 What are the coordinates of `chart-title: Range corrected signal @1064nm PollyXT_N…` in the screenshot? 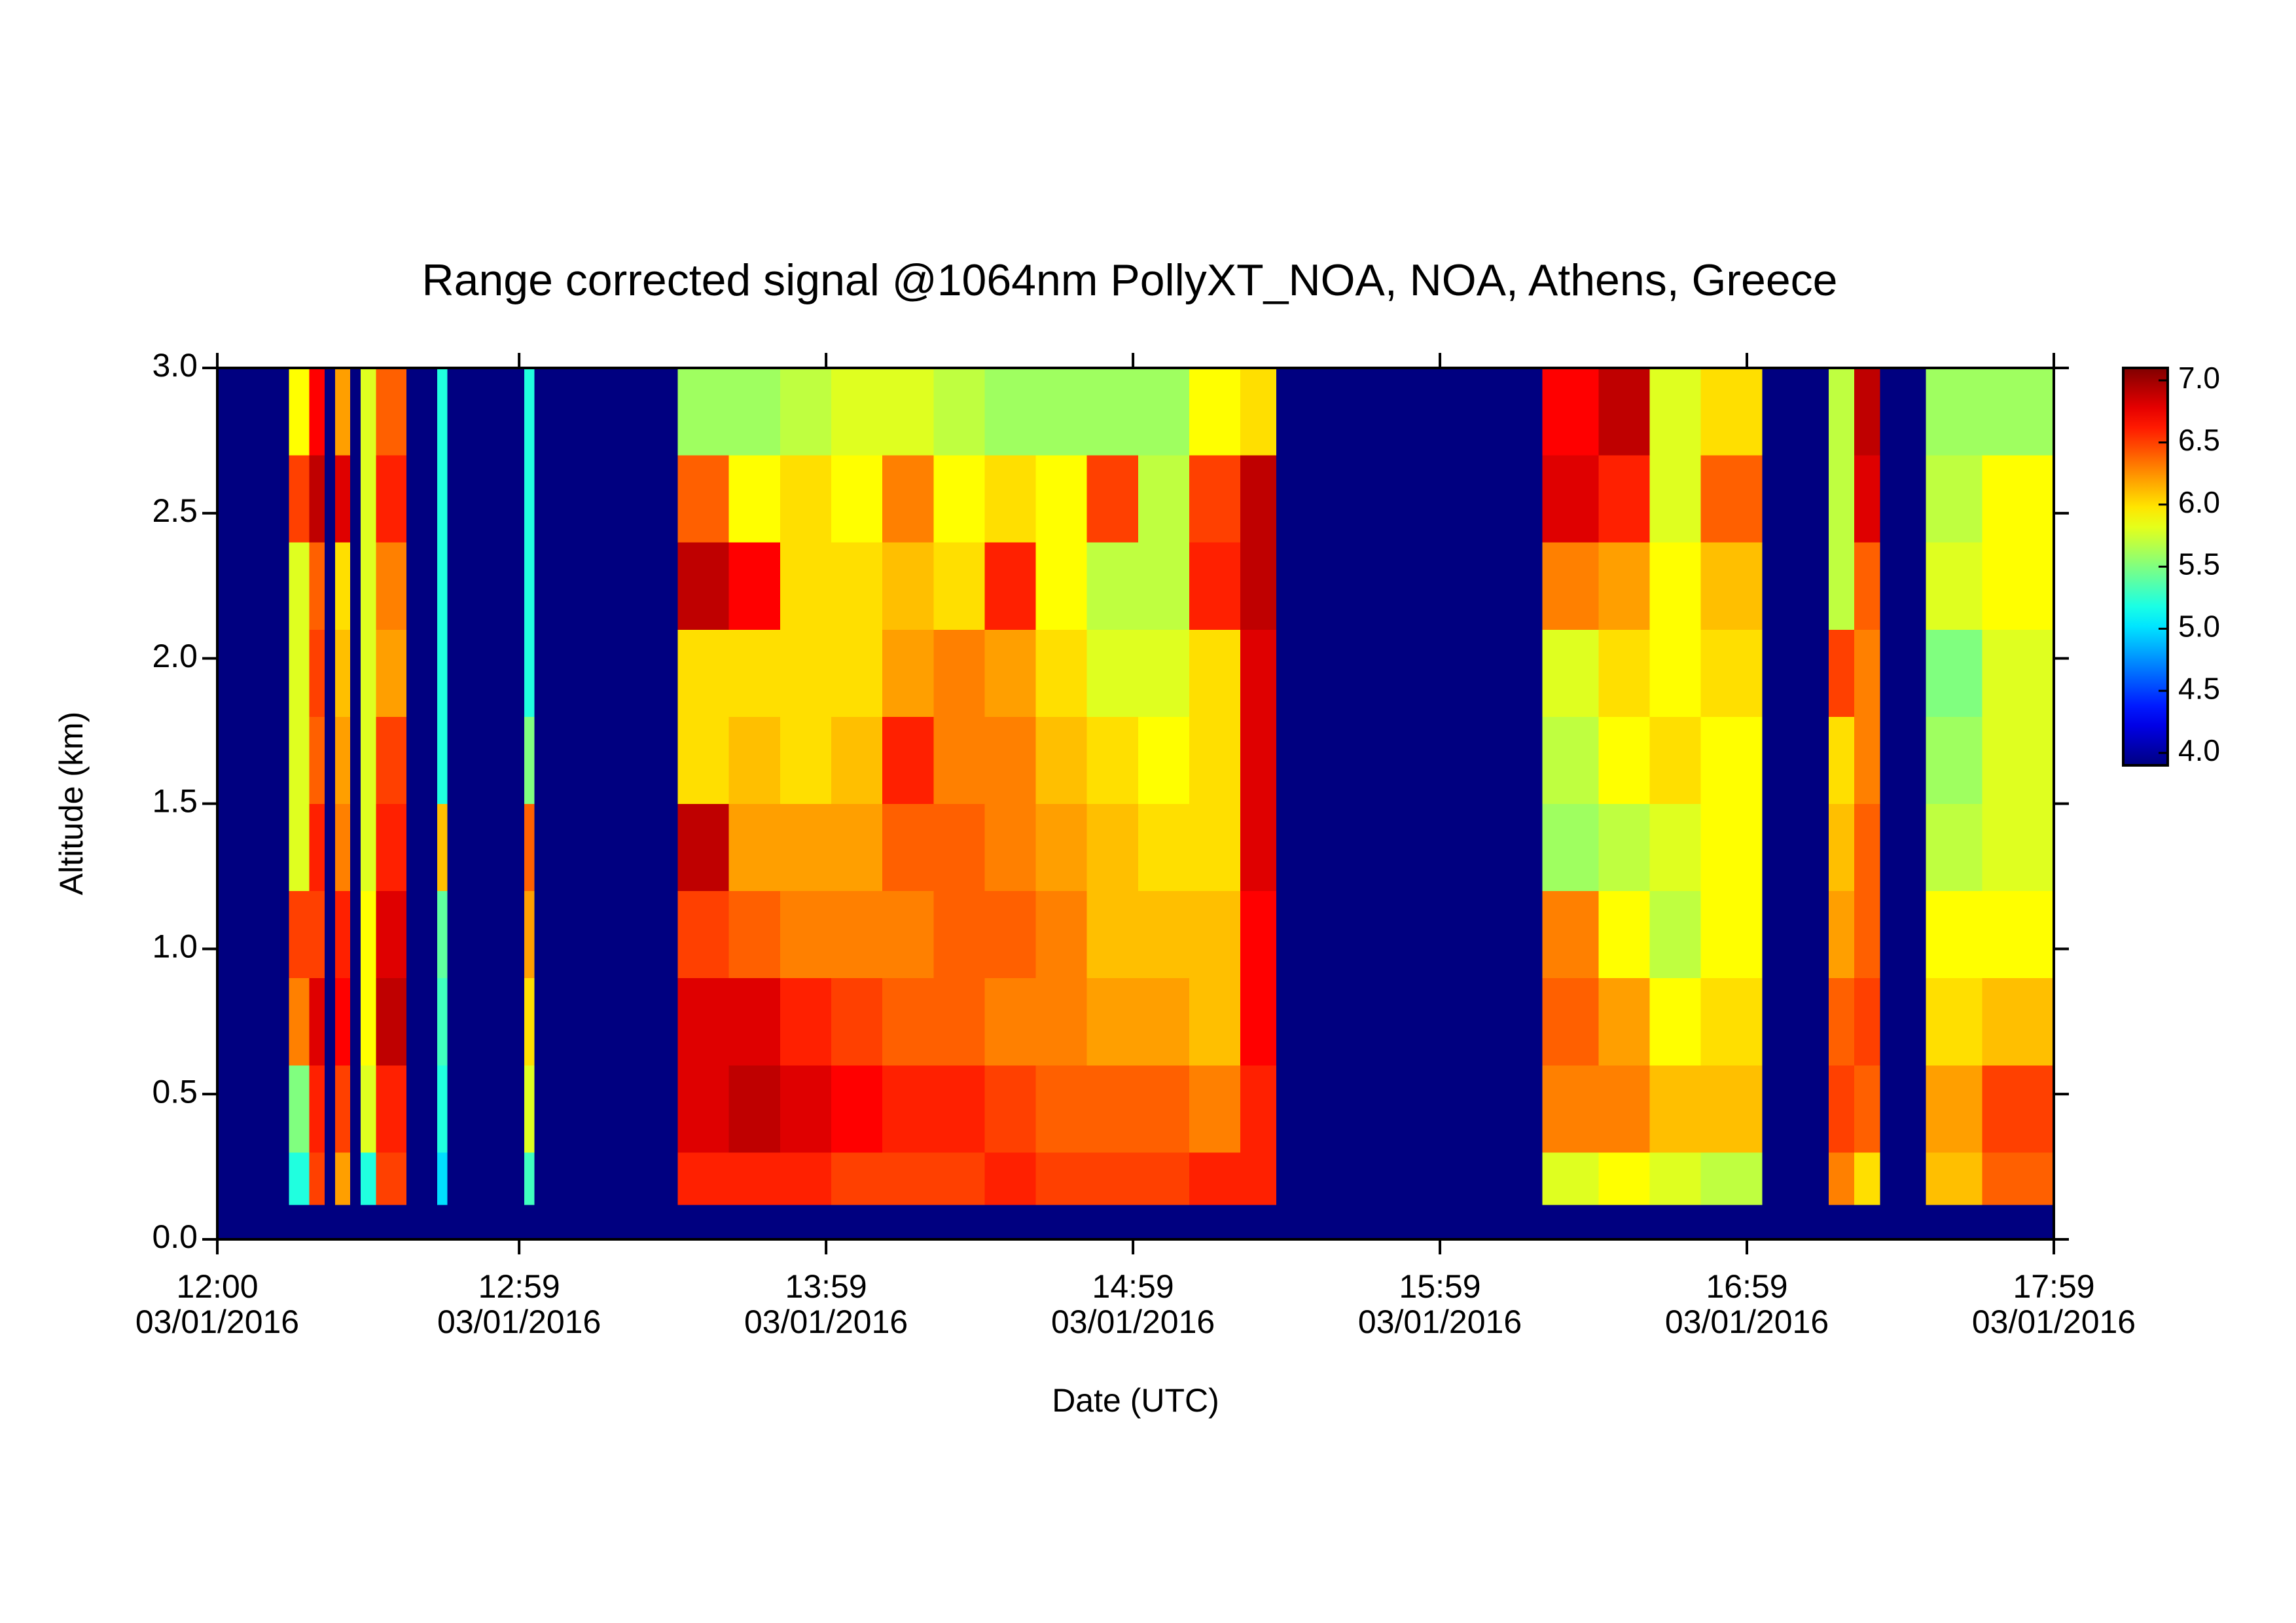 It's located at (1130, 280).